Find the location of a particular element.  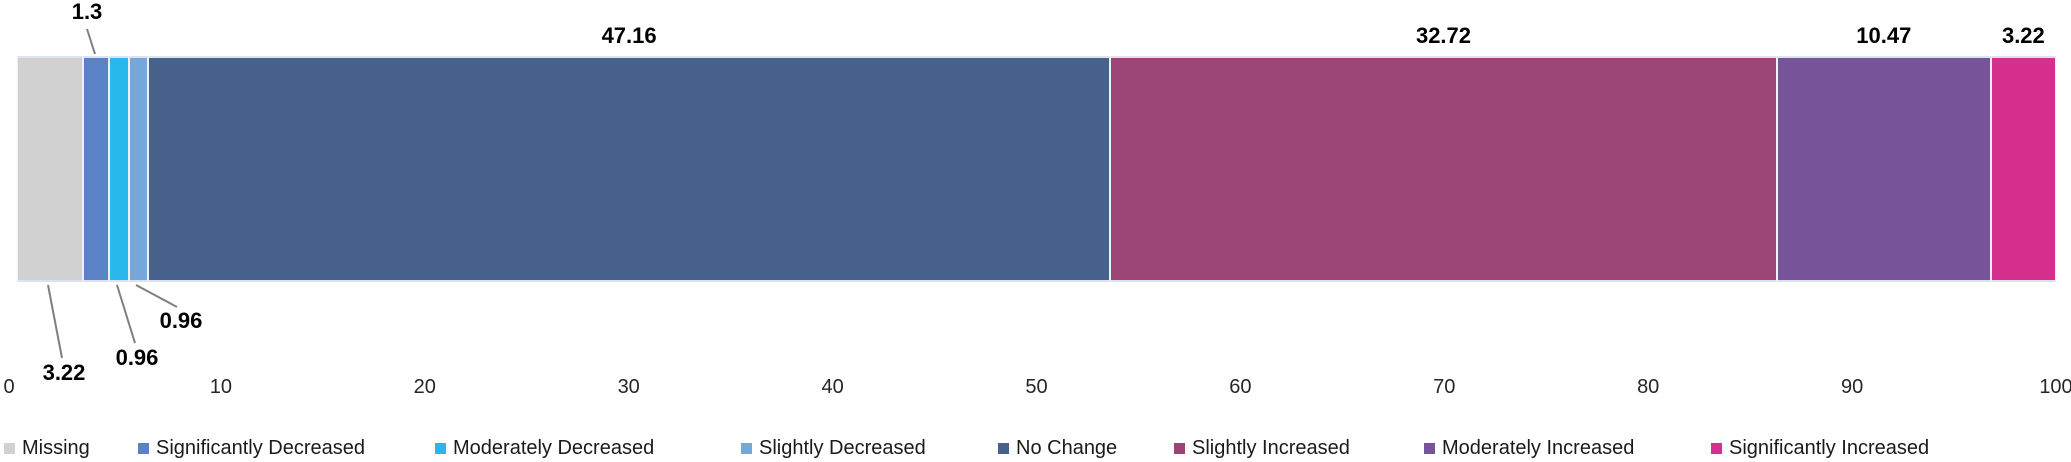

legend-item-slightly-increased: Slightly Increased is located at coordinates (1262, 448).